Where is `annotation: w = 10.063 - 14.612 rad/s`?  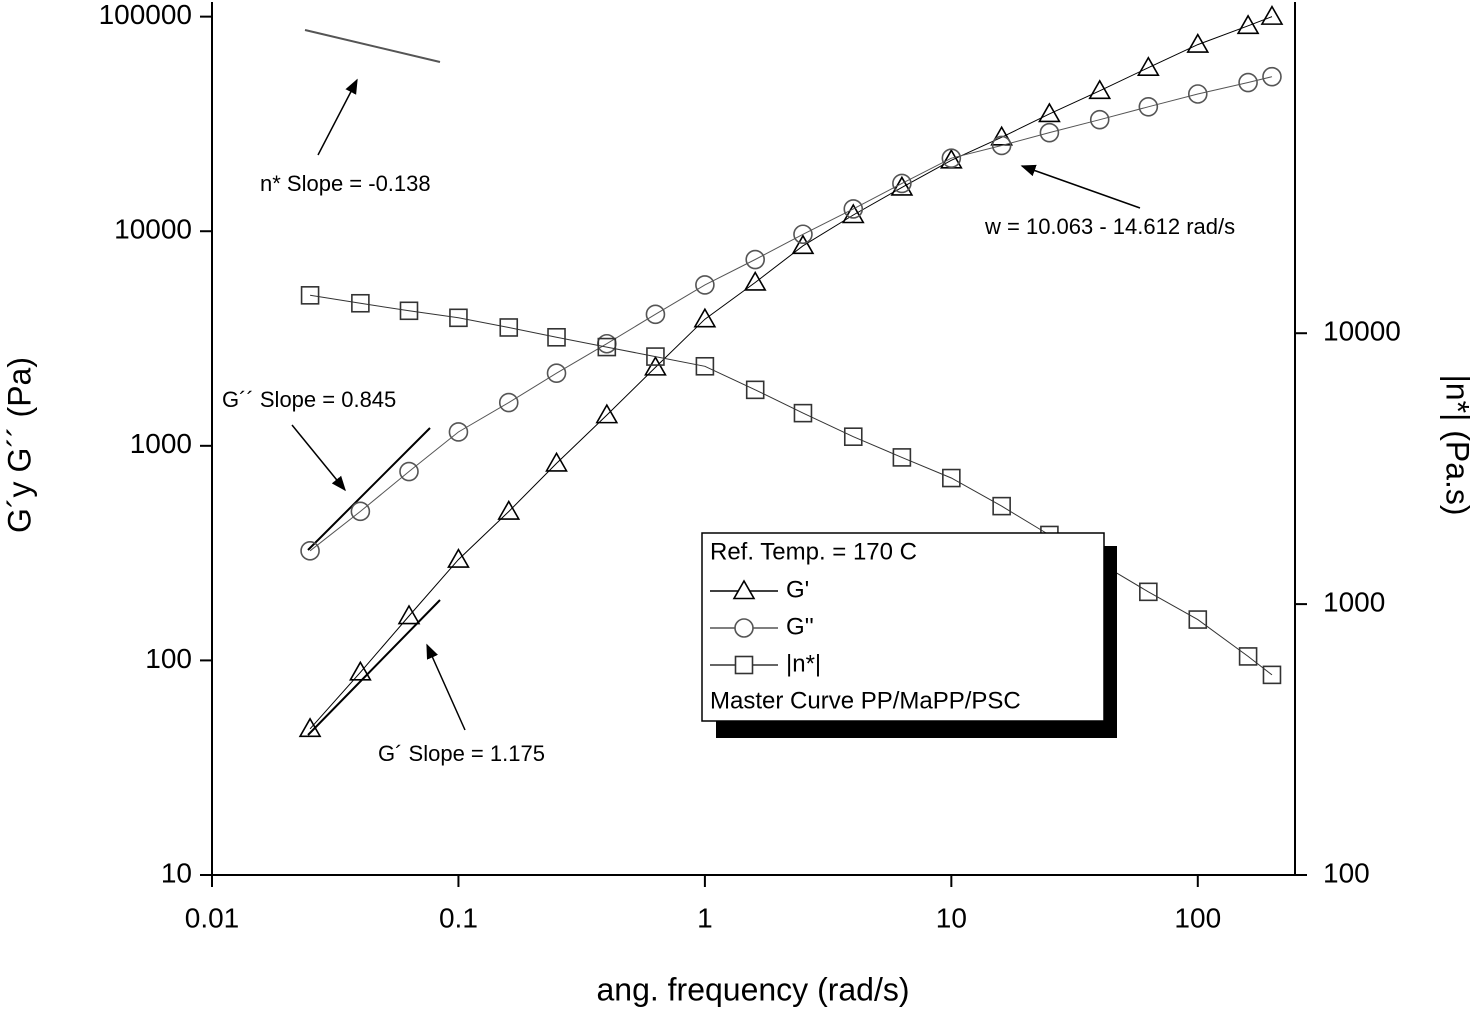
annotation: w = 10.063 - 14.612 rad/s is located at coordinates (1109, 226).